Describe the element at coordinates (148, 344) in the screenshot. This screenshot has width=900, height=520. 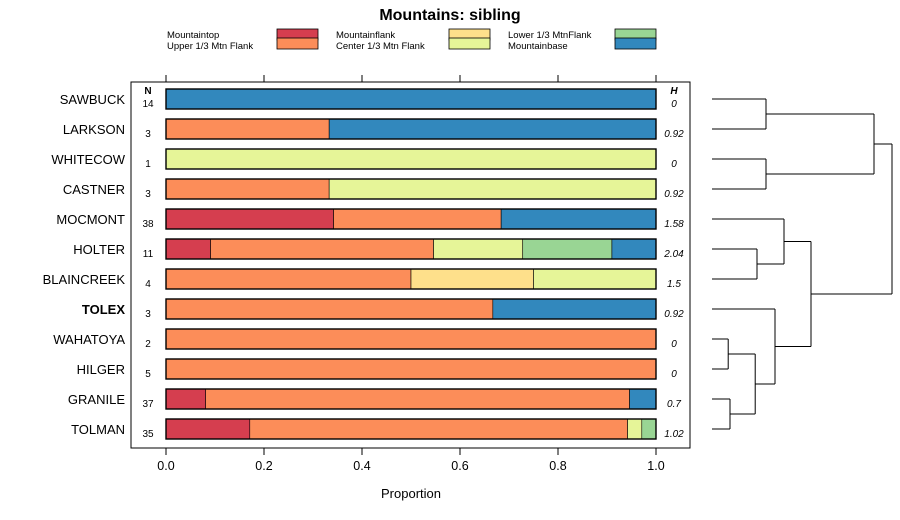
I see `n-value: 2` at that location.